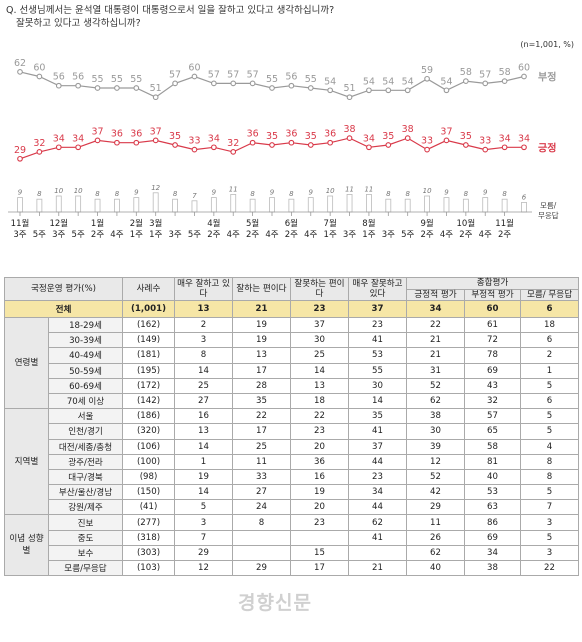 The height and width of the screenshot is (642, 582). I want to click on dk-data-label: 11, so click(368, 189).